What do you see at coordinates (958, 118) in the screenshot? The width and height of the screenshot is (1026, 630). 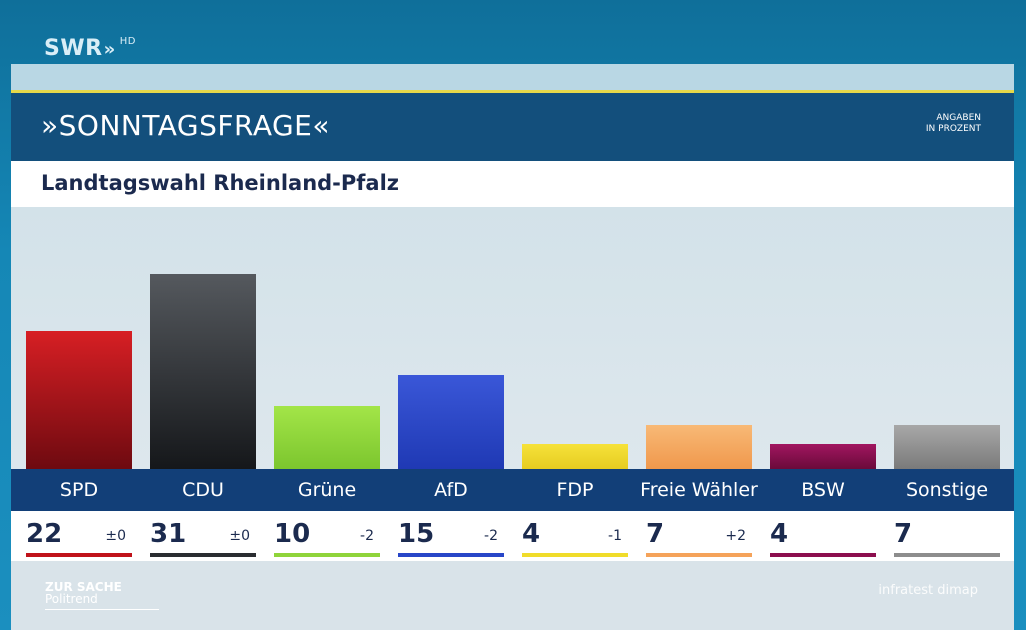 I see `unit-note-line1: ANGABEN` at bounding box center [958, 118].